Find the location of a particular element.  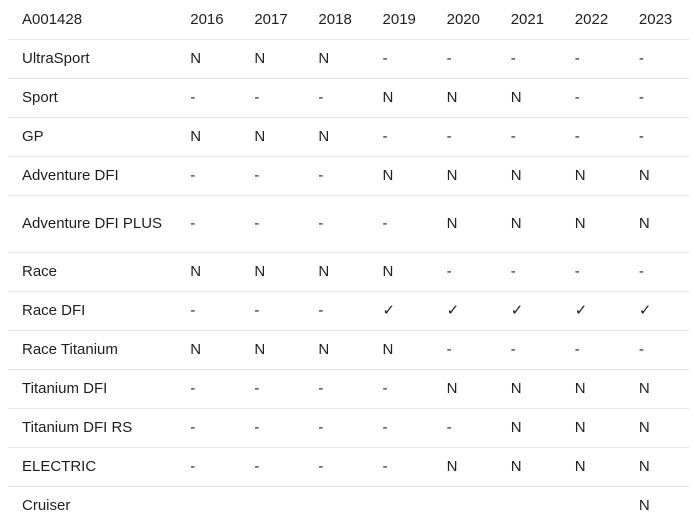

year-header-2021: 2021 is located at coordinates (528, 20).